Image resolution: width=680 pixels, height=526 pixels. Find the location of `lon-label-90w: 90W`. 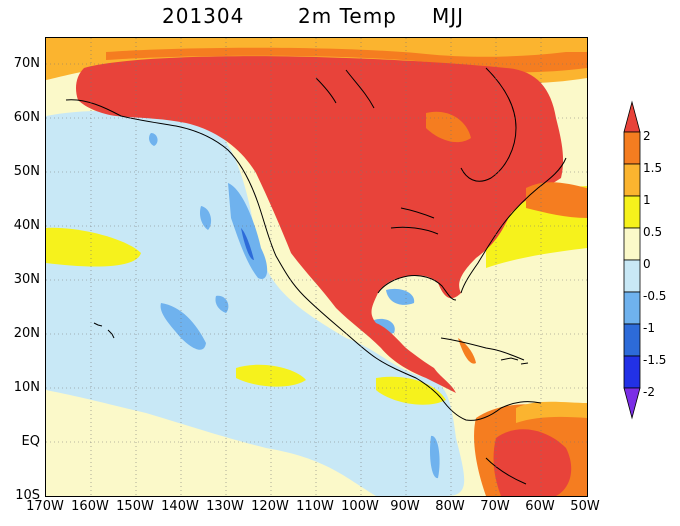

lon-label-90w: 90W is located at coordinates (405, 506).